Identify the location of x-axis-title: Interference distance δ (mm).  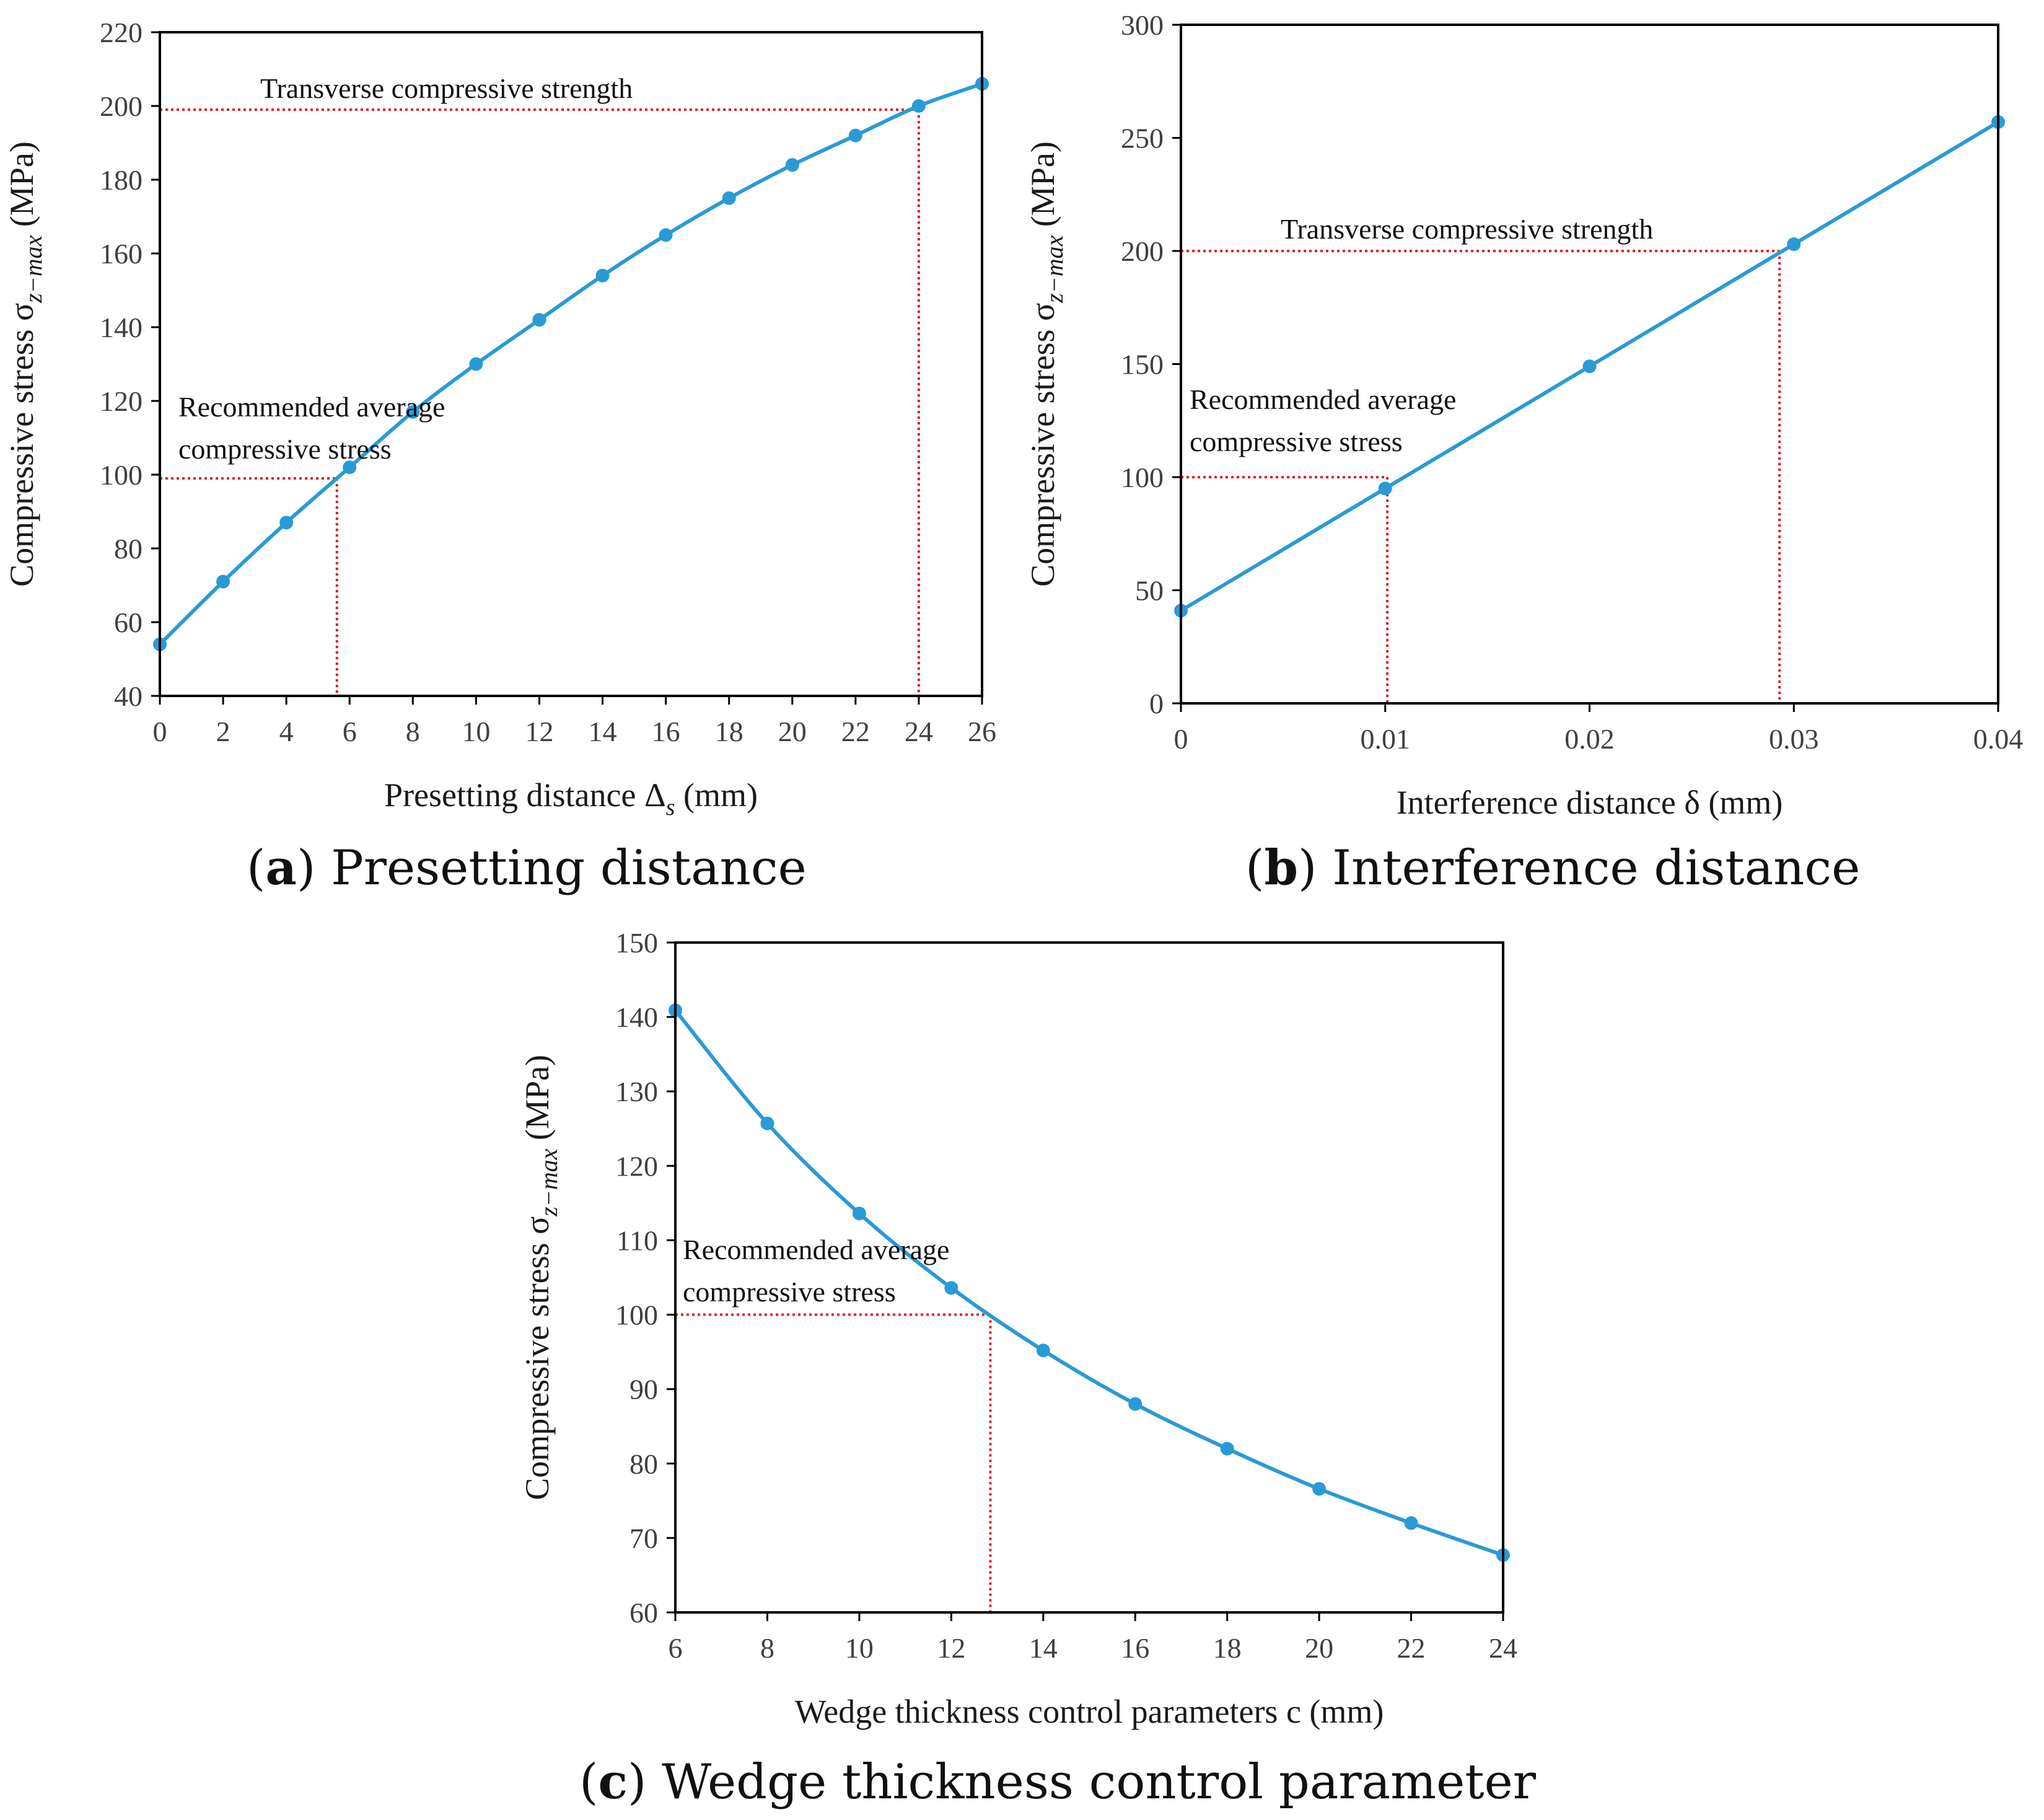
(1590, 803).